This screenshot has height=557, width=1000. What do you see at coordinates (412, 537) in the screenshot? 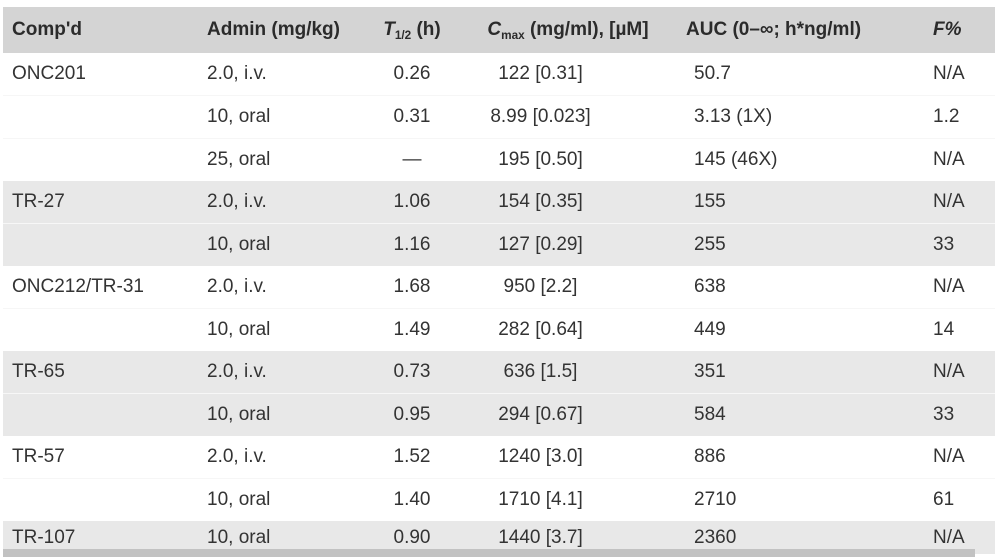
I see `cell-t12: 0.90` at bounding box center [412, 537].